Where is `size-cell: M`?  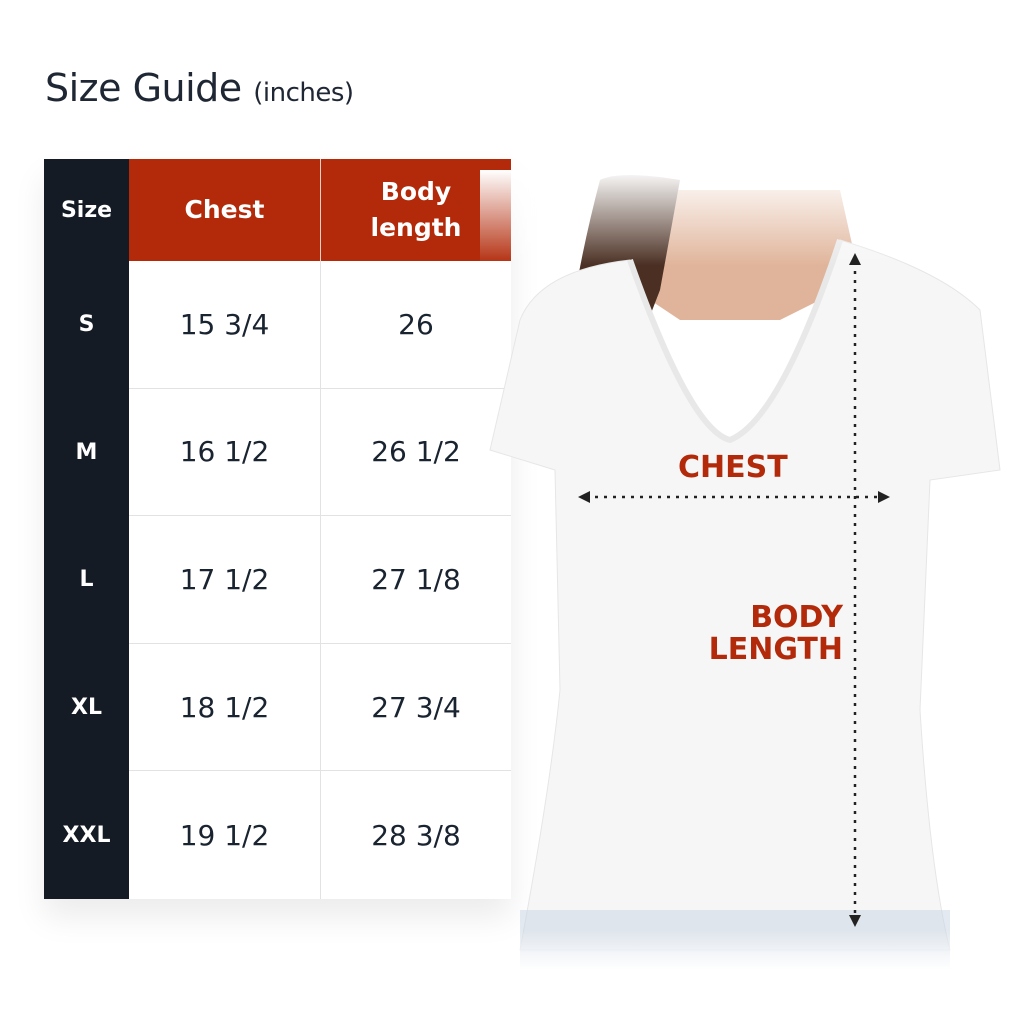
size-cell: M is located at coordinates (86, 452).